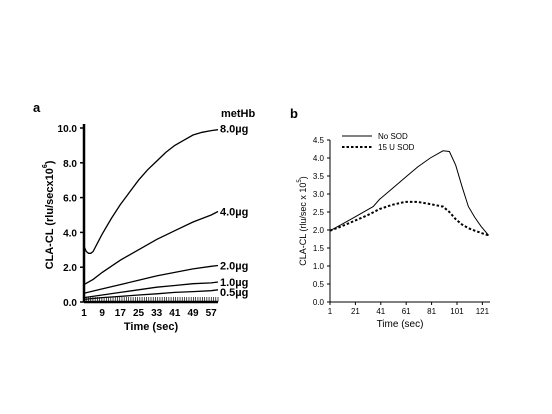  What do you see at coordinates (294, 113) in the screenshot?
I see `panel-label-b: b` at bounding box center [294, 113].